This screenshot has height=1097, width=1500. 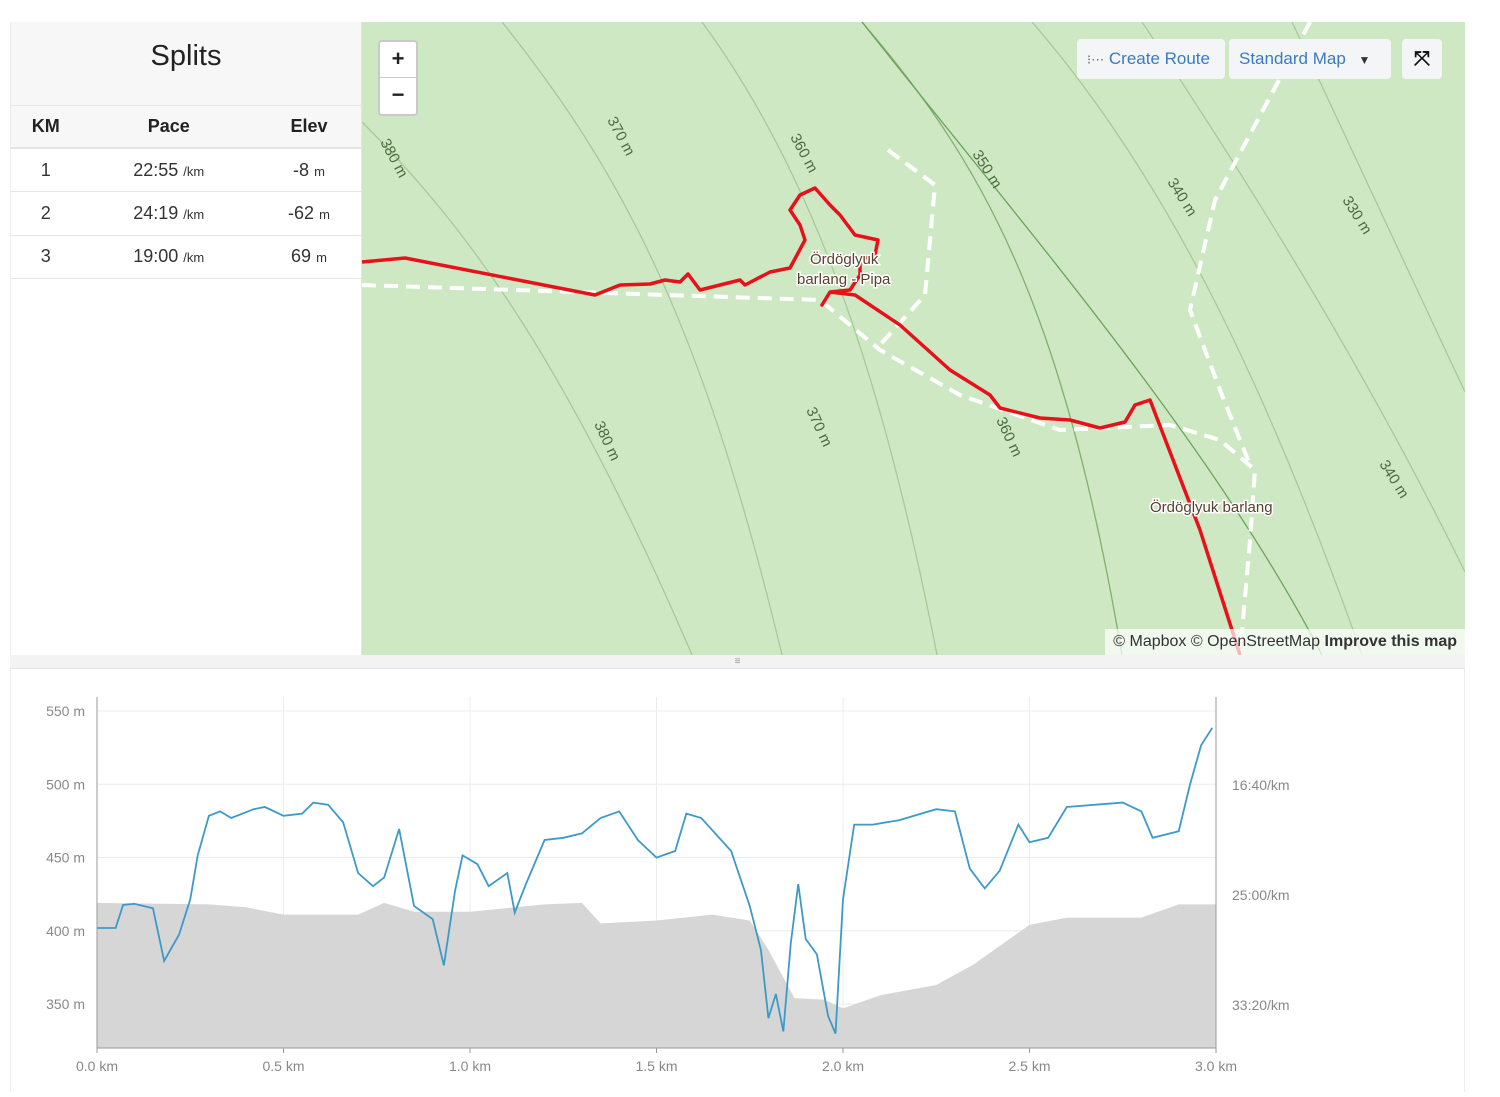 I want to click on route-icon: ⁝⋯, so click(x=1096, y=59).